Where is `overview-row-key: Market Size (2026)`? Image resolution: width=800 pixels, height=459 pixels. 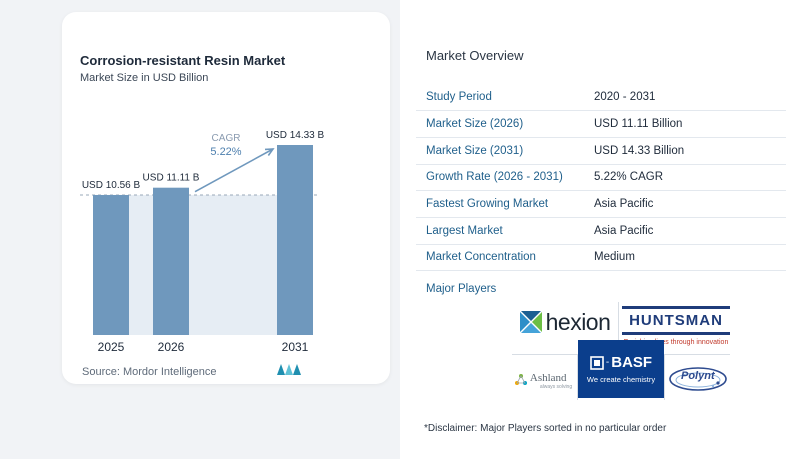
overview-row-key: Market Size (2026) is located at coordinates (505, 124).